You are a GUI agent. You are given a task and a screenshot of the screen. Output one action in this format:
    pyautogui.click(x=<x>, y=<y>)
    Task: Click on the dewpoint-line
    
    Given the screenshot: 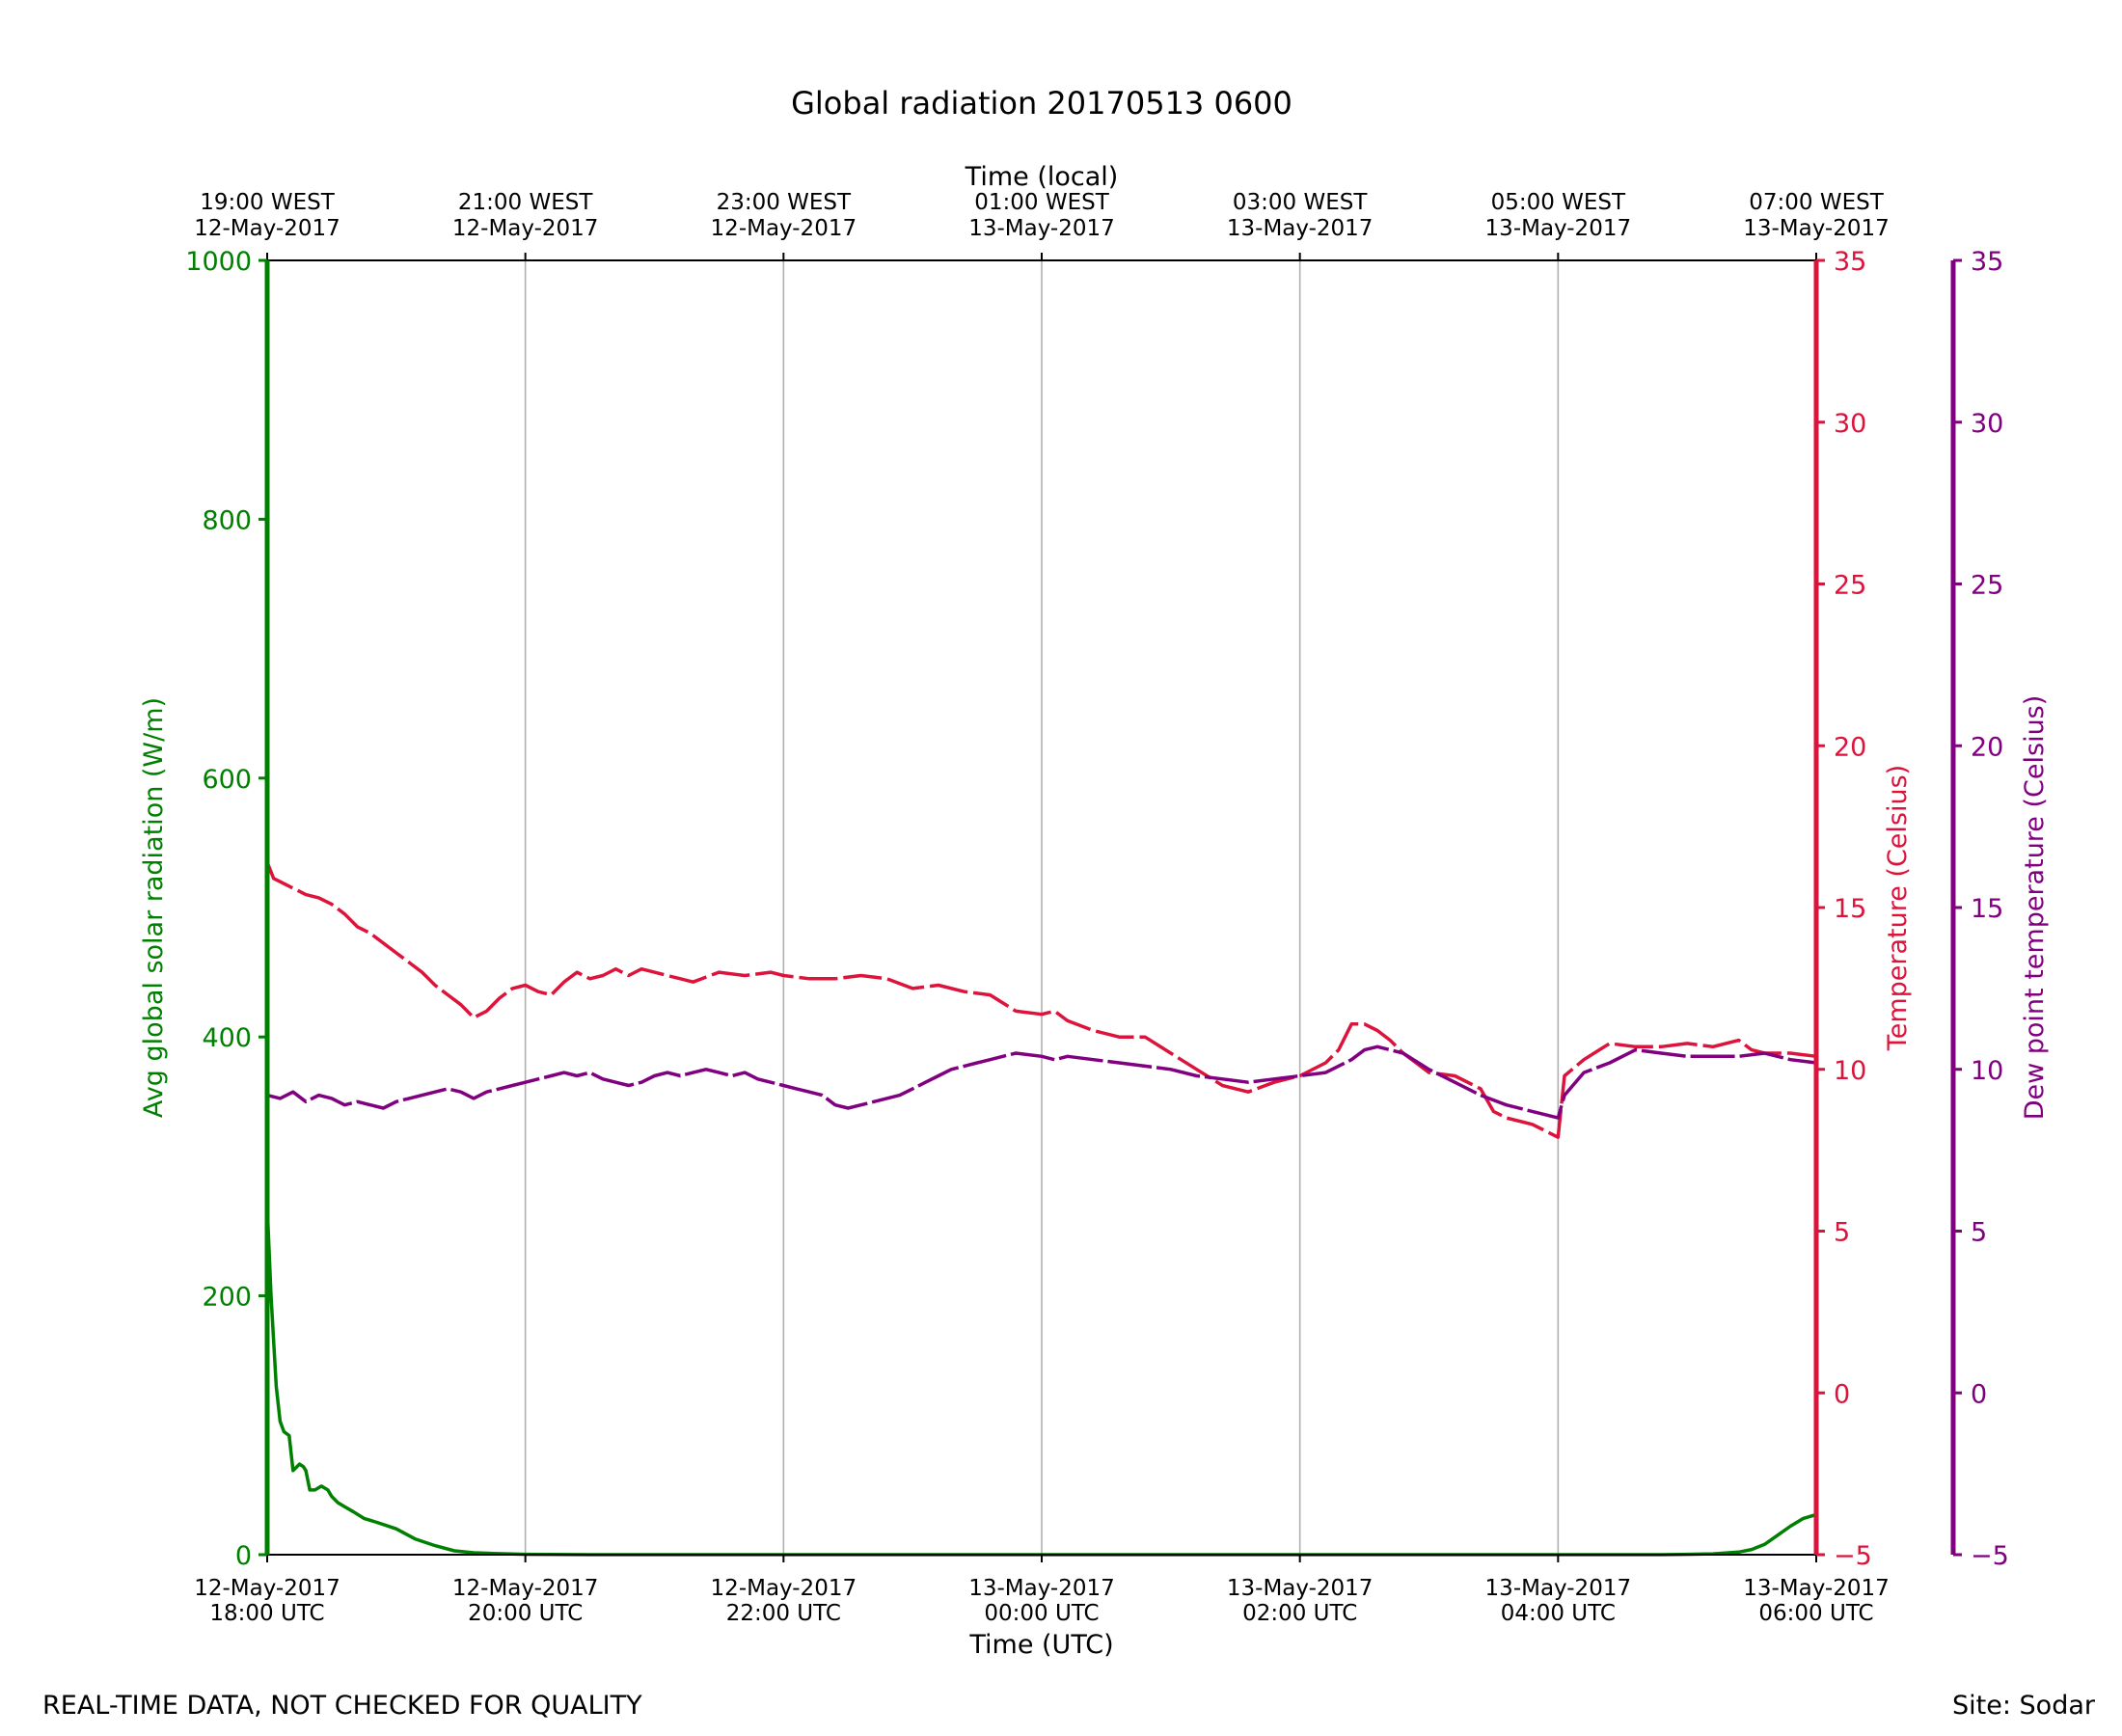 What is the action you would take?
    pyautogui.click(x=1041, y=1082)
    